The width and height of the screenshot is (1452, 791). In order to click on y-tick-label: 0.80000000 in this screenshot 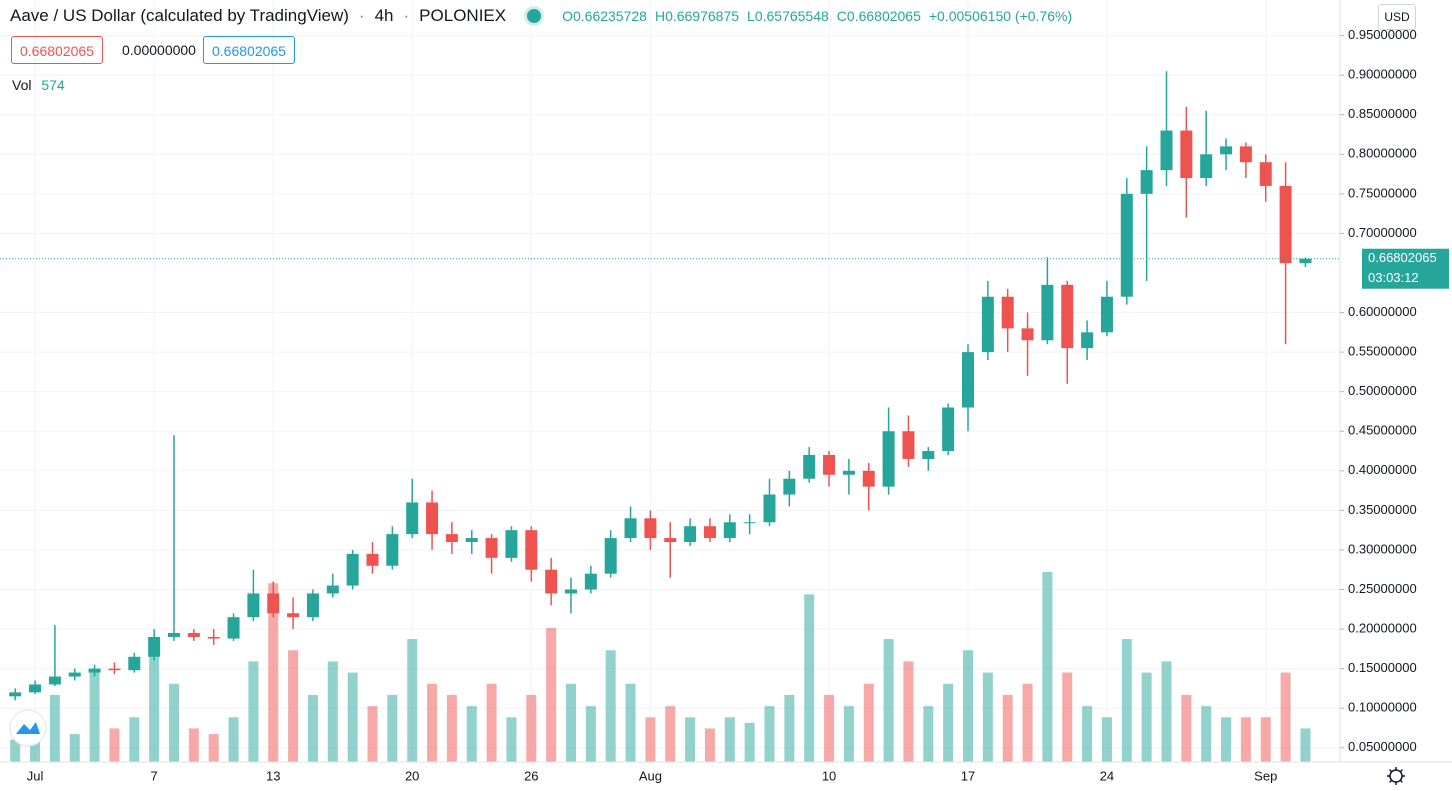, I will do `click(1382, 153)`.